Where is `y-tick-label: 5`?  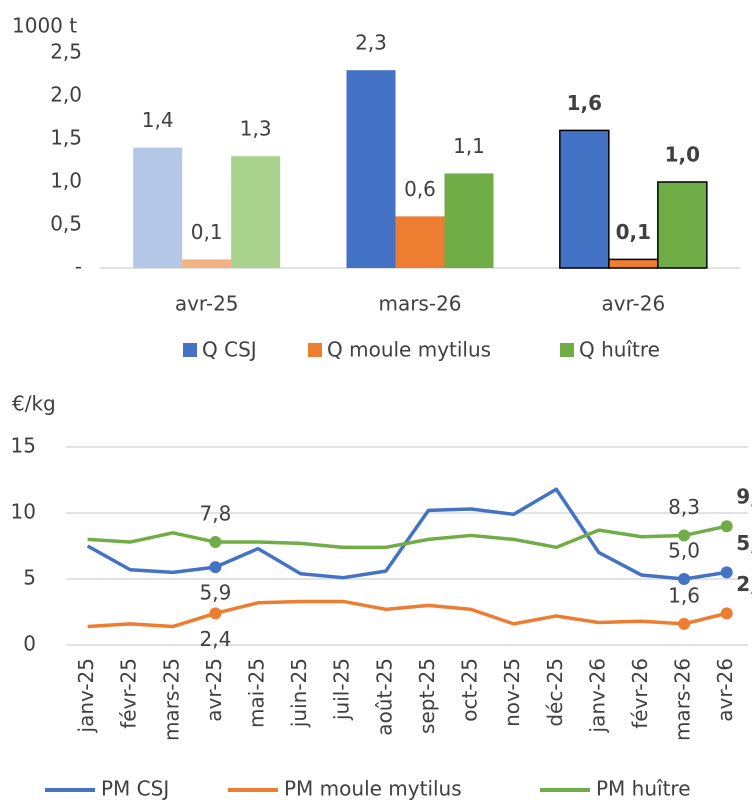
y-tick-label: 5 is located at coordinates (29, 578).